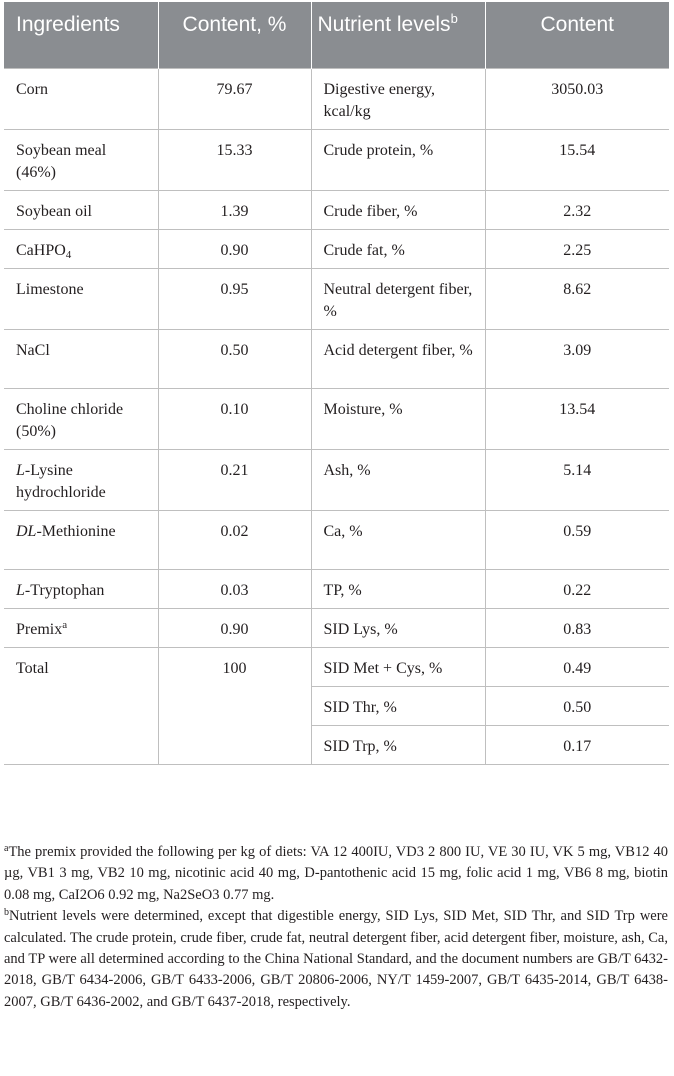 The width and height of the screenshot is (674, 1076). I want to click on table-row: L-Lysine hydrochloride 0.21 Ash, % 5.14, so click(336, 479).